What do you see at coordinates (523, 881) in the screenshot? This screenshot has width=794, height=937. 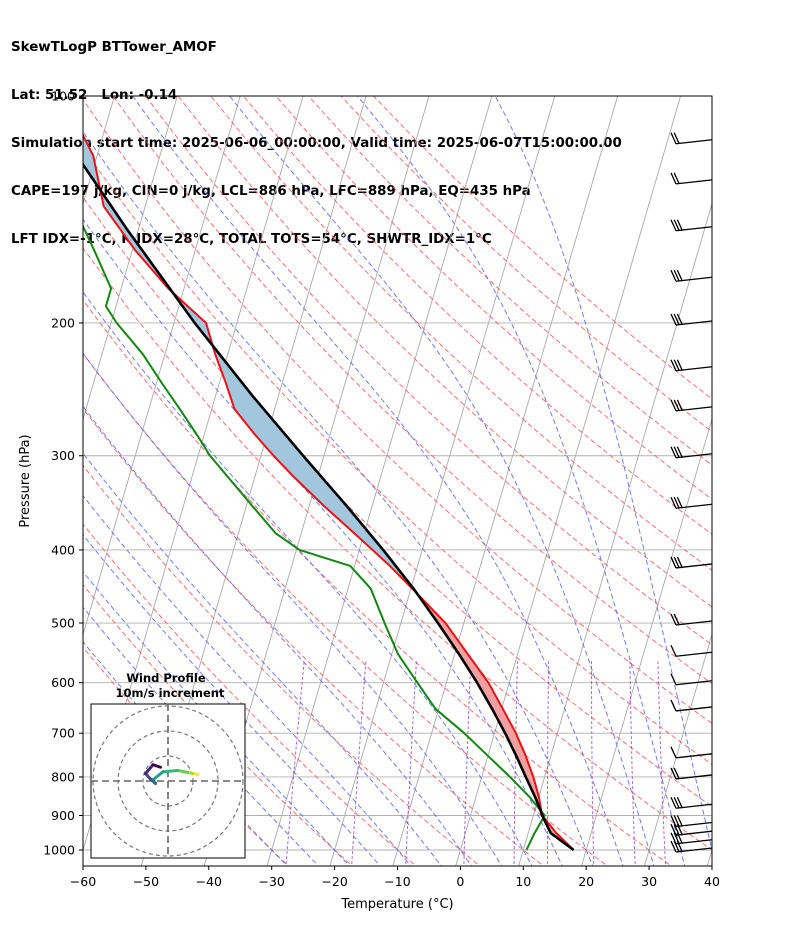 I see `x-tick-label: 10` at bounding box center [523, 881].